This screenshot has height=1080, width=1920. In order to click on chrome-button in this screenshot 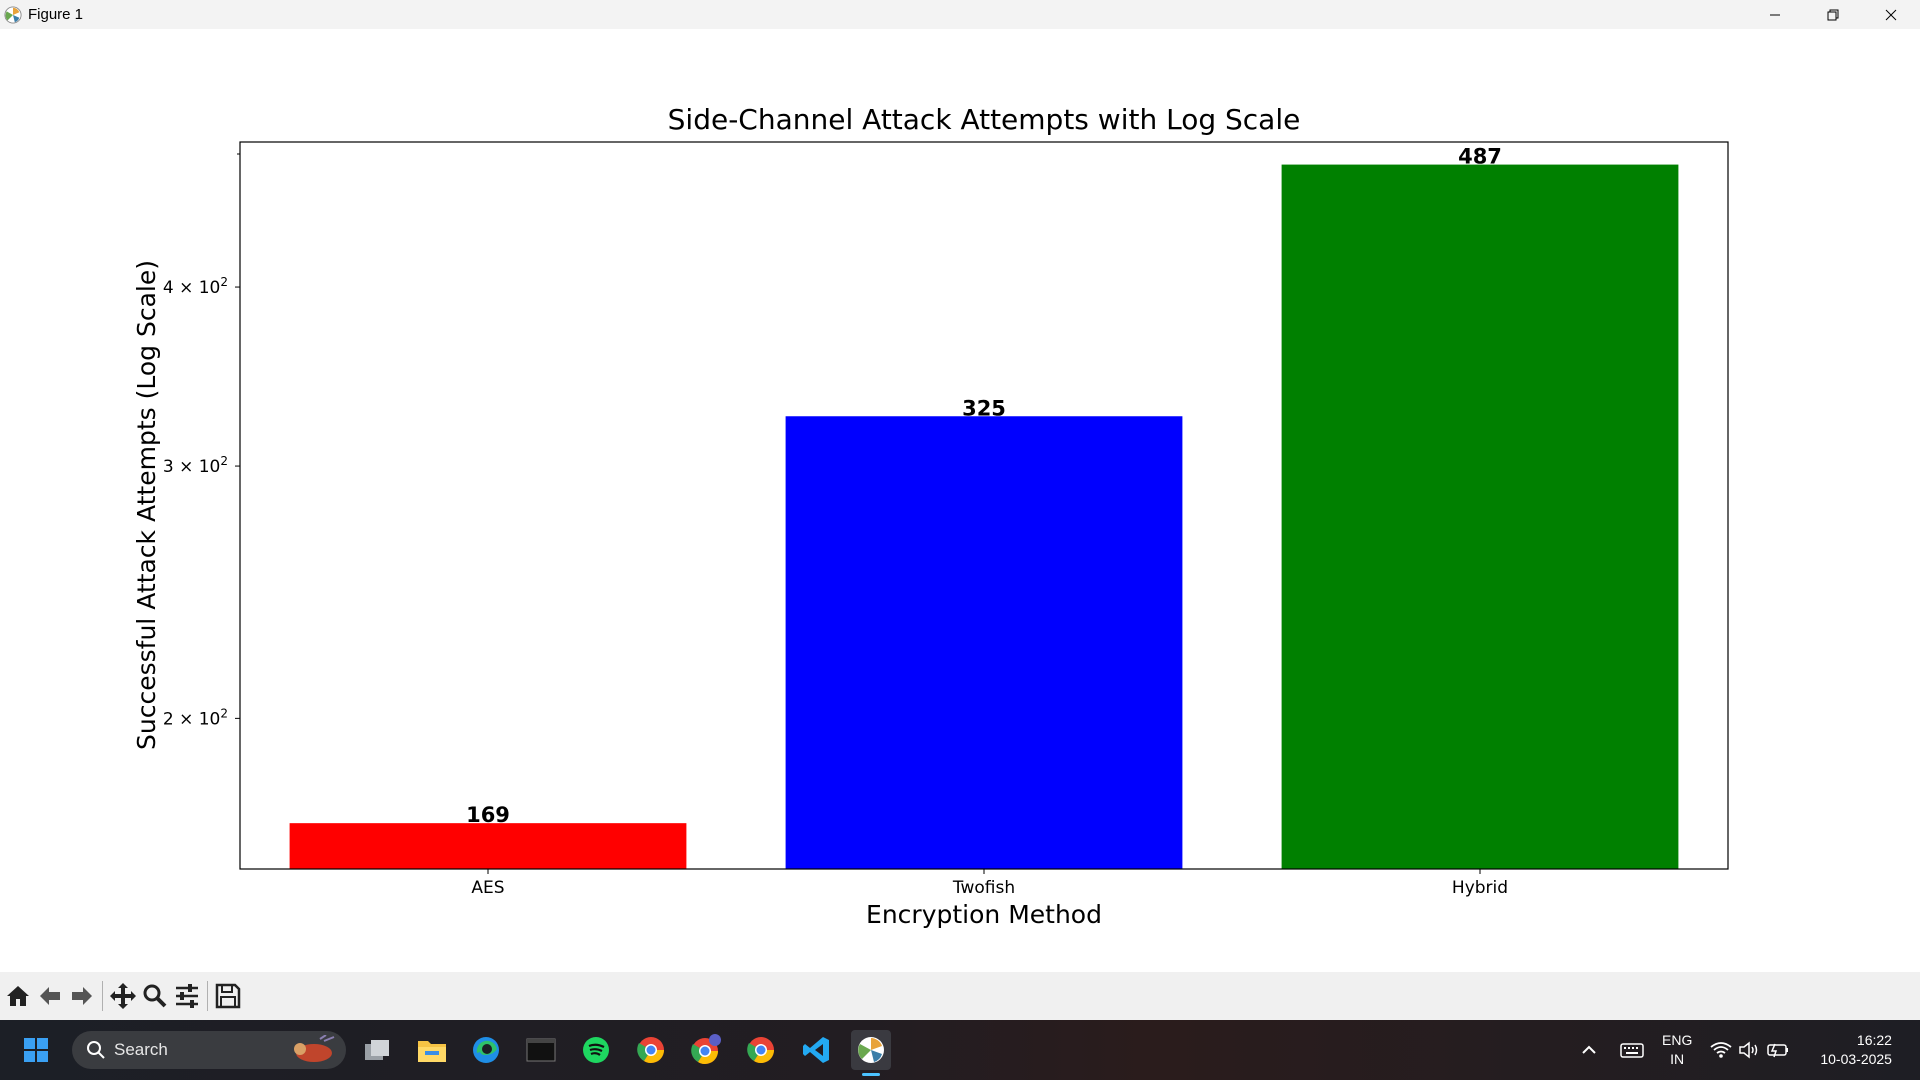, I will do `click(651, 1050)`.